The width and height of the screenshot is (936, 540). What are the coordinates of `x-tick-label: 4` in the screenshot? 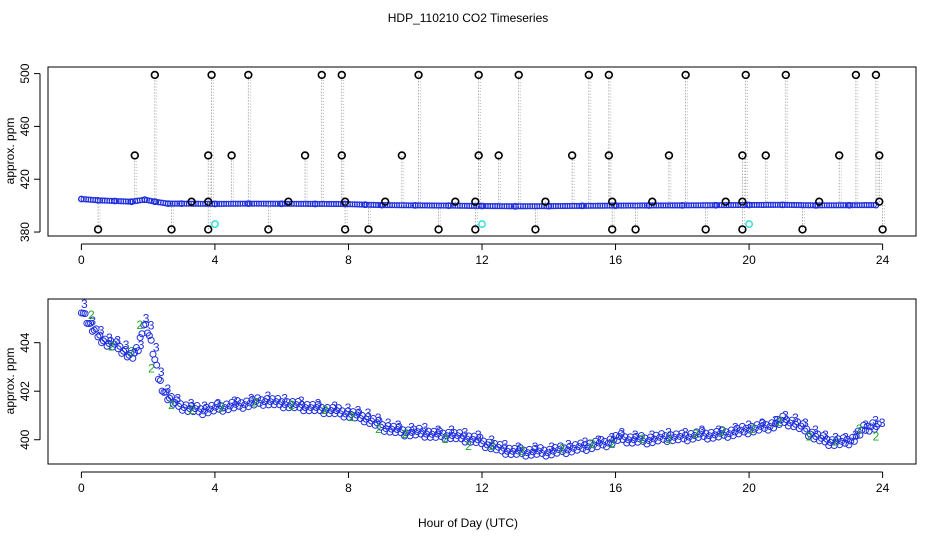 It's located at (215, 488).